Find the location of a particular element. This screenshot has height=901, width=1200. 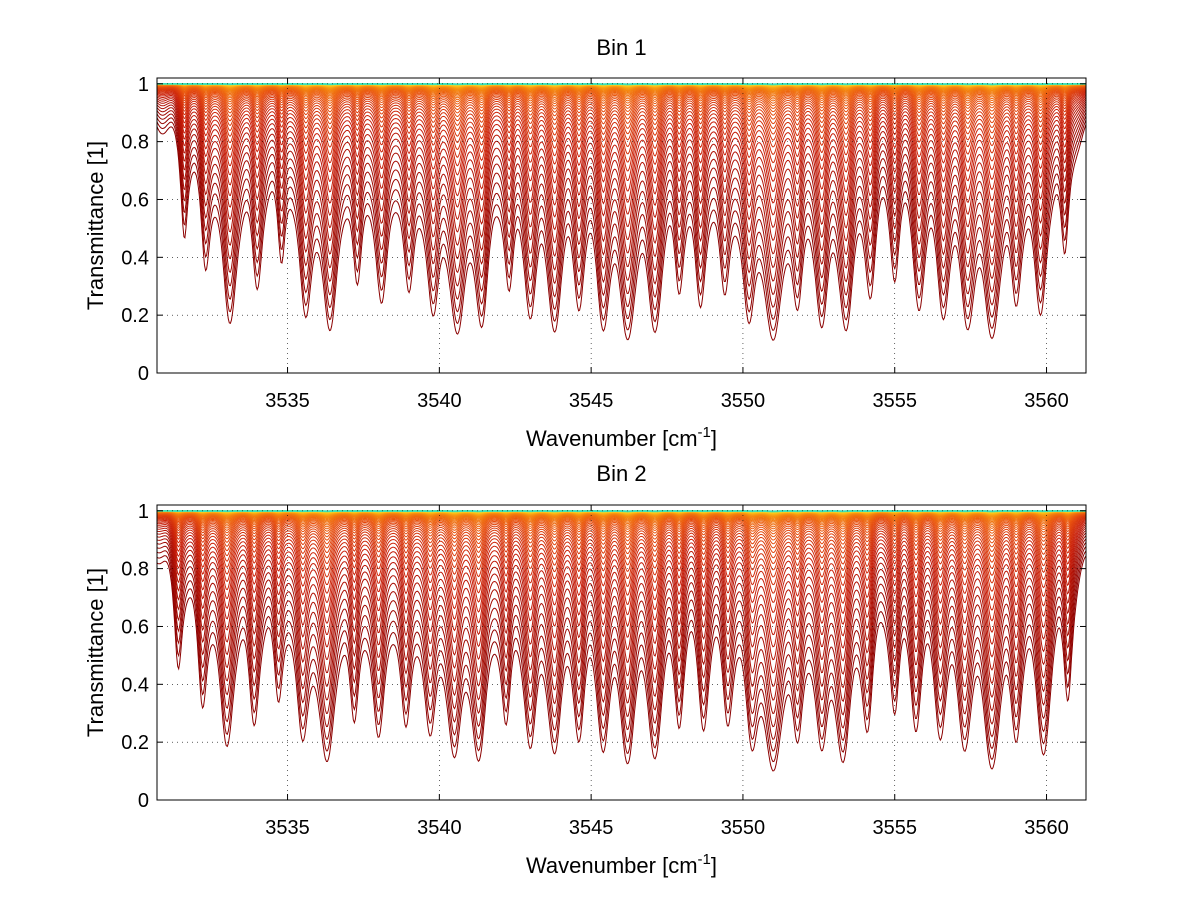

chart-title: Bin 1 is located at coordinates (621, 47).